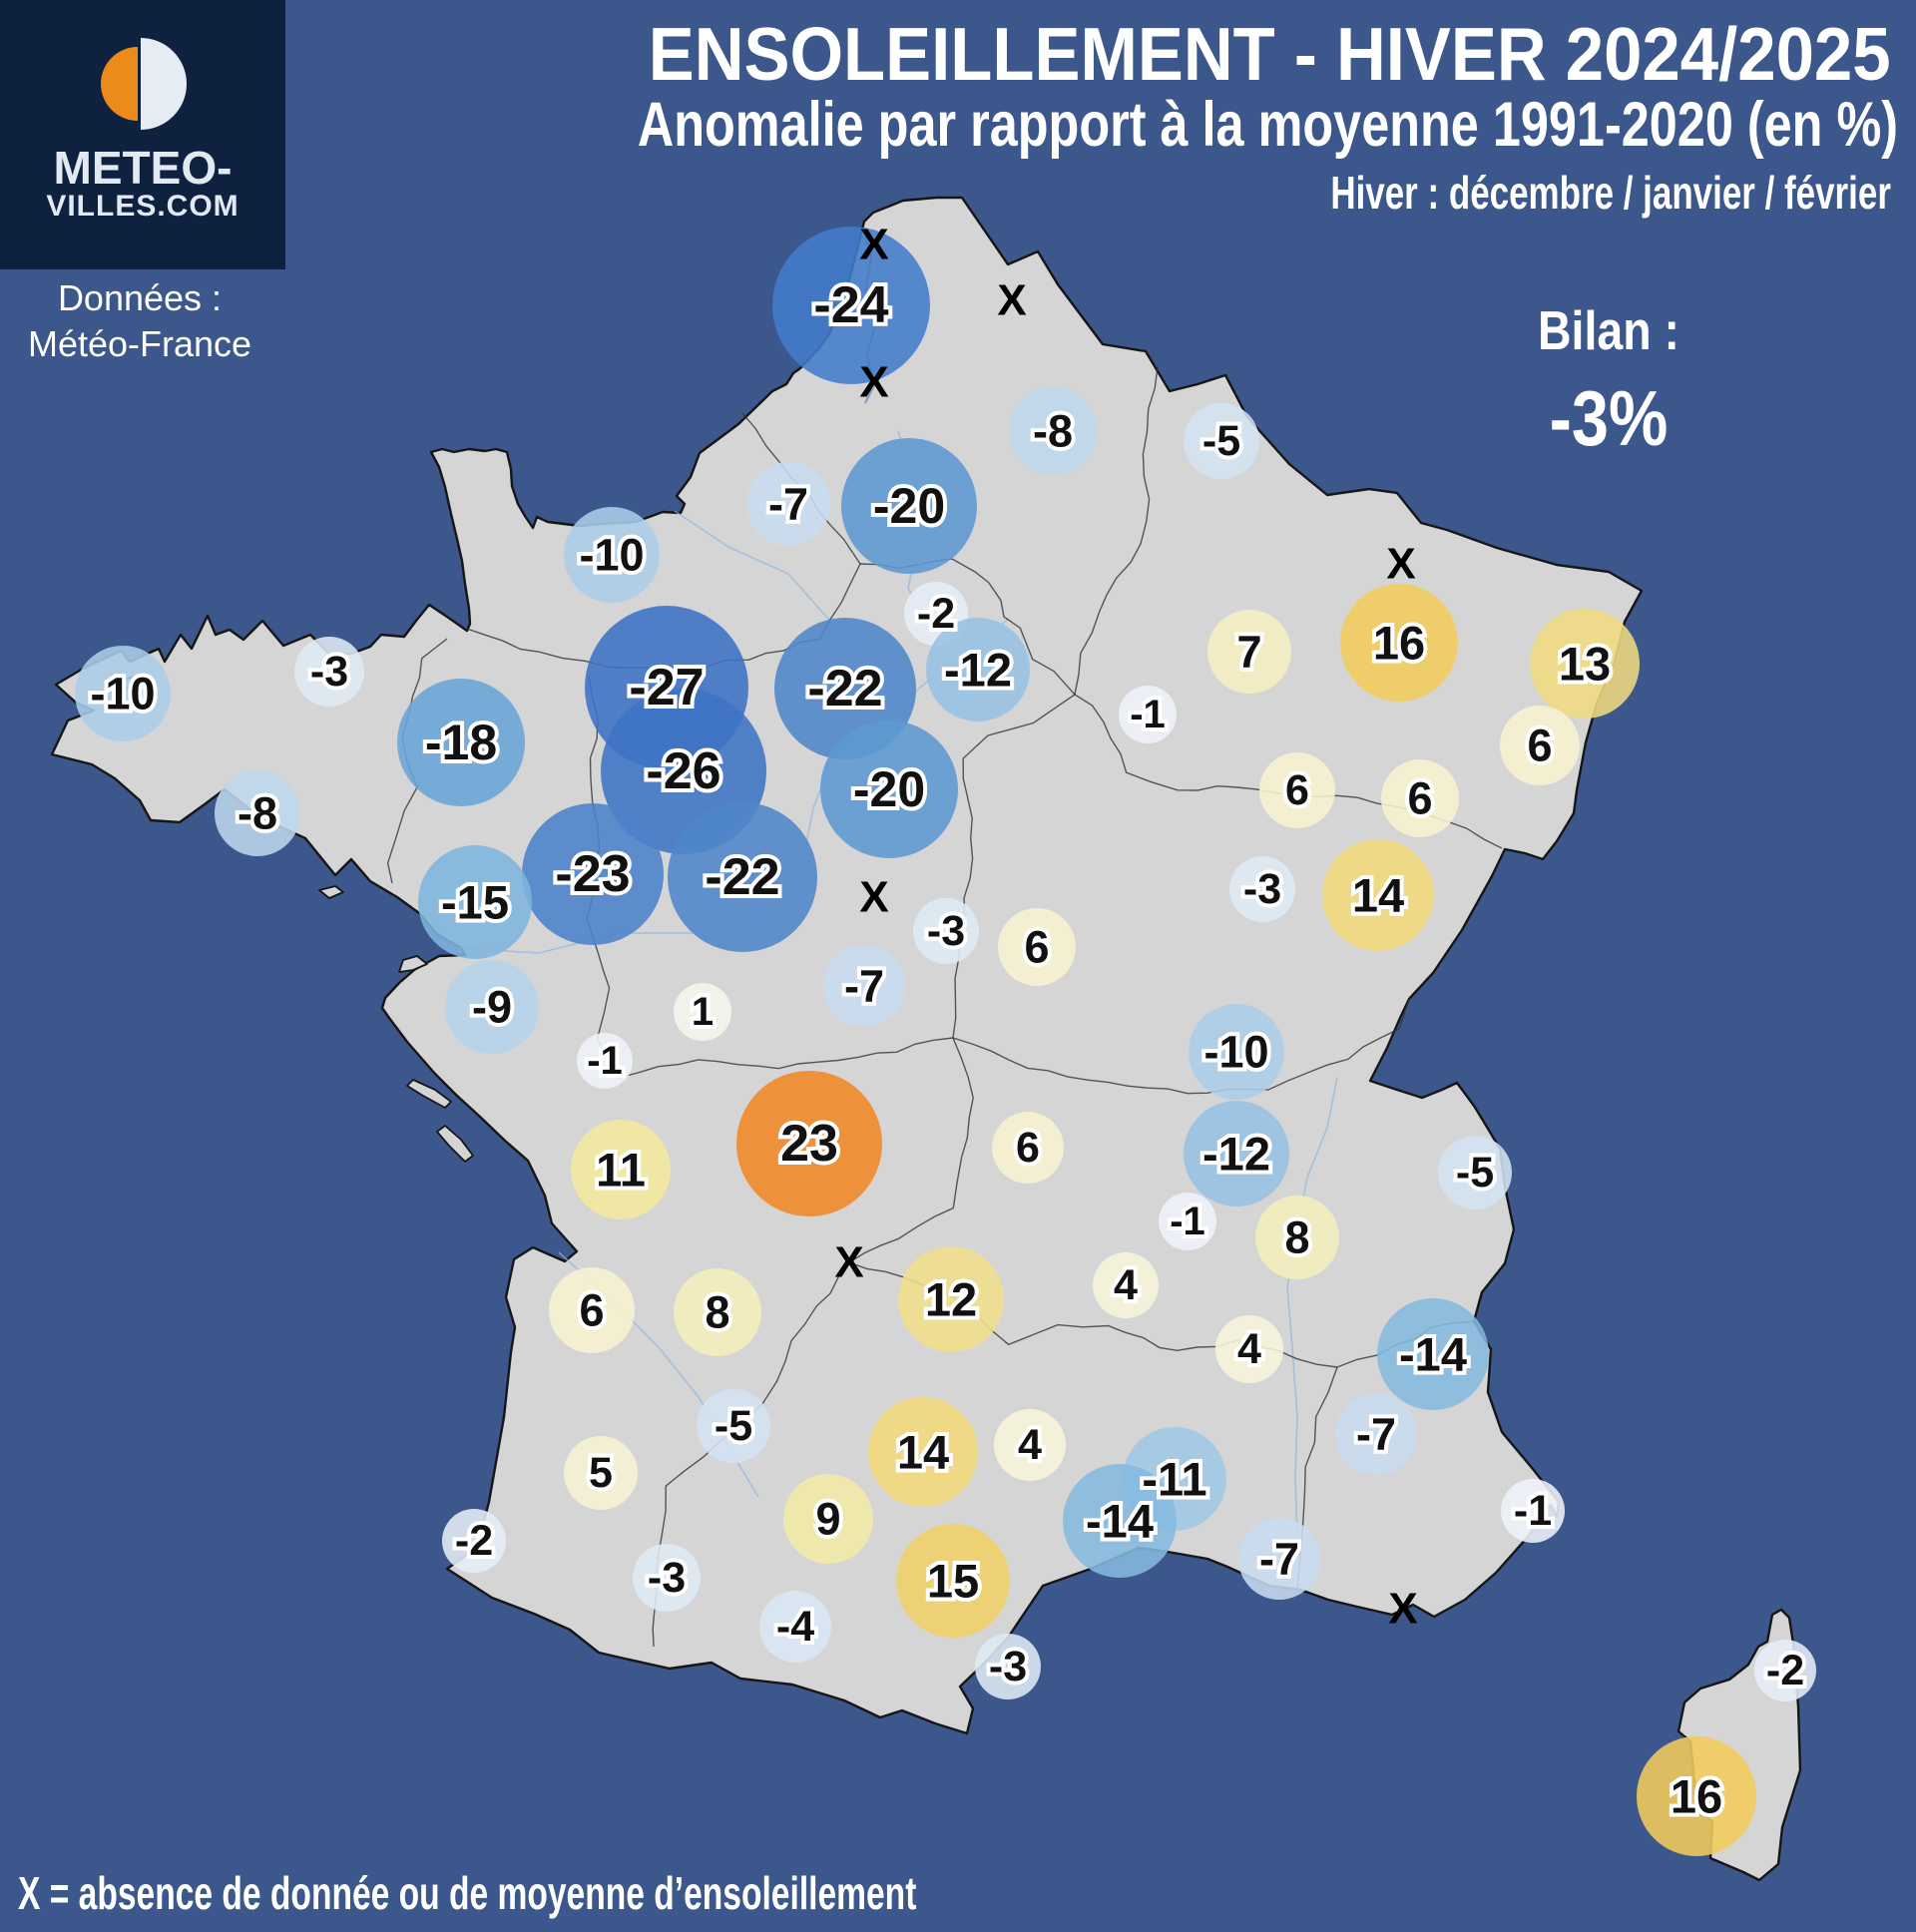  I want to click on svg-text: -27, so click(666, 688).